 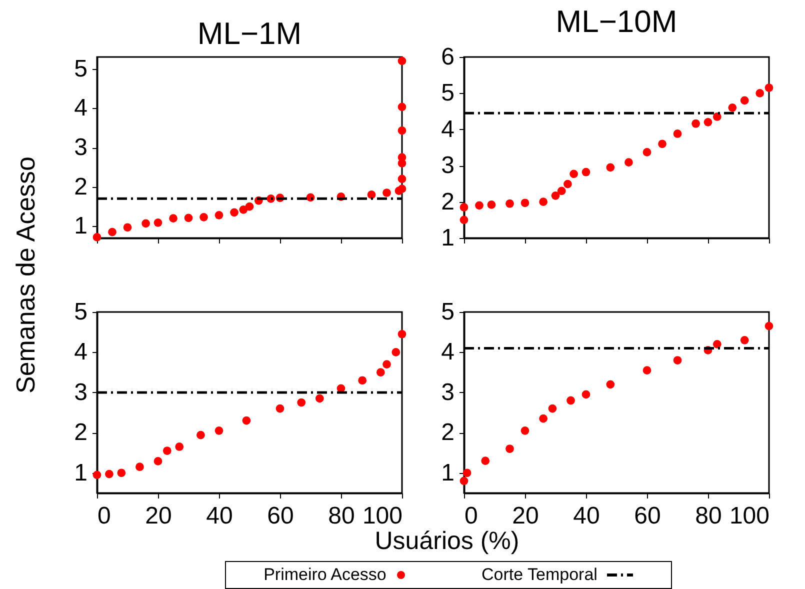 What do you see at coordinates (26, 275) in the screenshot?
I see `y-axis-title: Semanas de Acesso` at bounding box center [26, 275].